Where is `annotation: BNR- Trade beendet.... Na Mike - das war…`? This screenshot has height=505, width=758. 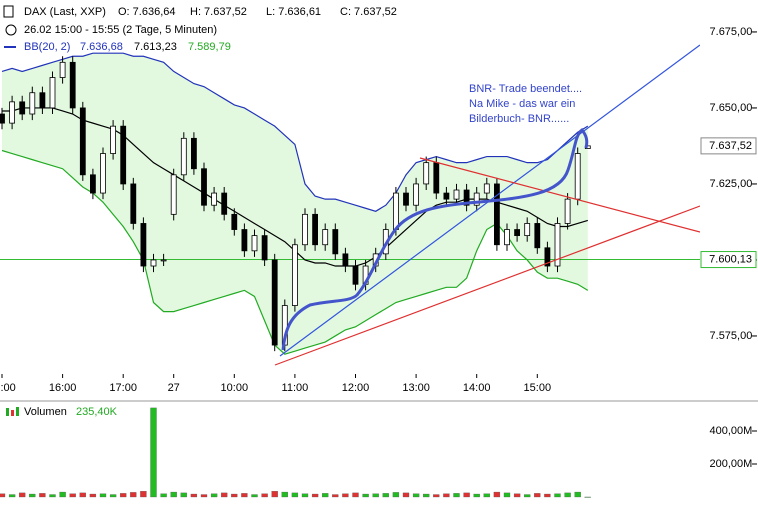 annotation: BNR- Trade beendet.... Na Mike - das war… is located at coordinates (525, 104).